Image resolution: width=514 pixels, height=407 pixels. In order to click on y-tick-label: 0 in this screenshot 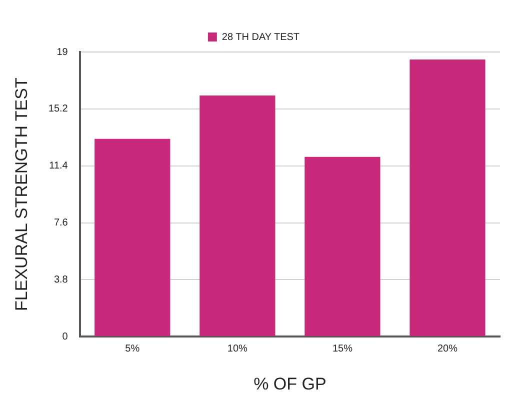, I will do `click(65, 336)`.